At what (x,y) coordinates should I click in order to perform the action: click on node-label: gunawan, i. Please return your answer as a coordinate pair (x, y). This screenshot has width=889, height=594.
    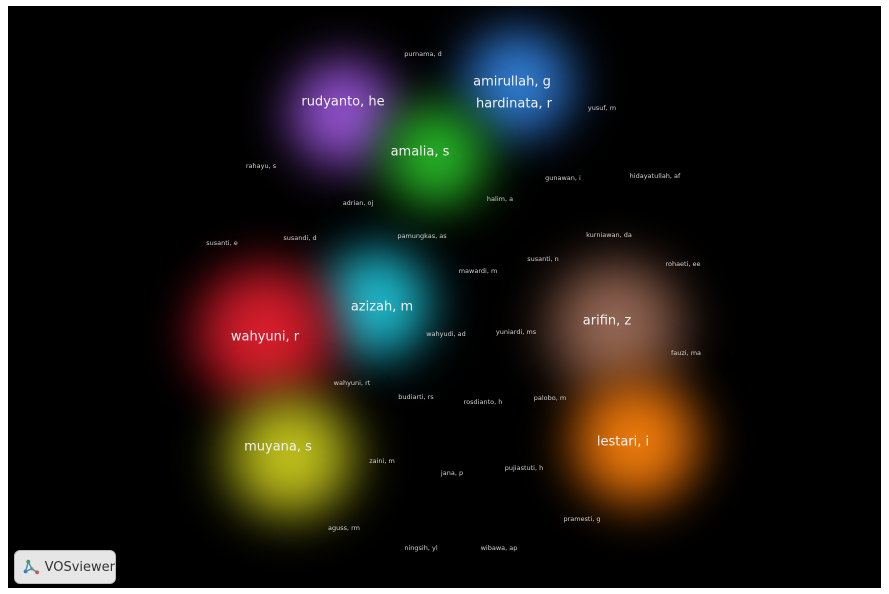
    Looking at the image, I should click on (563, 178).